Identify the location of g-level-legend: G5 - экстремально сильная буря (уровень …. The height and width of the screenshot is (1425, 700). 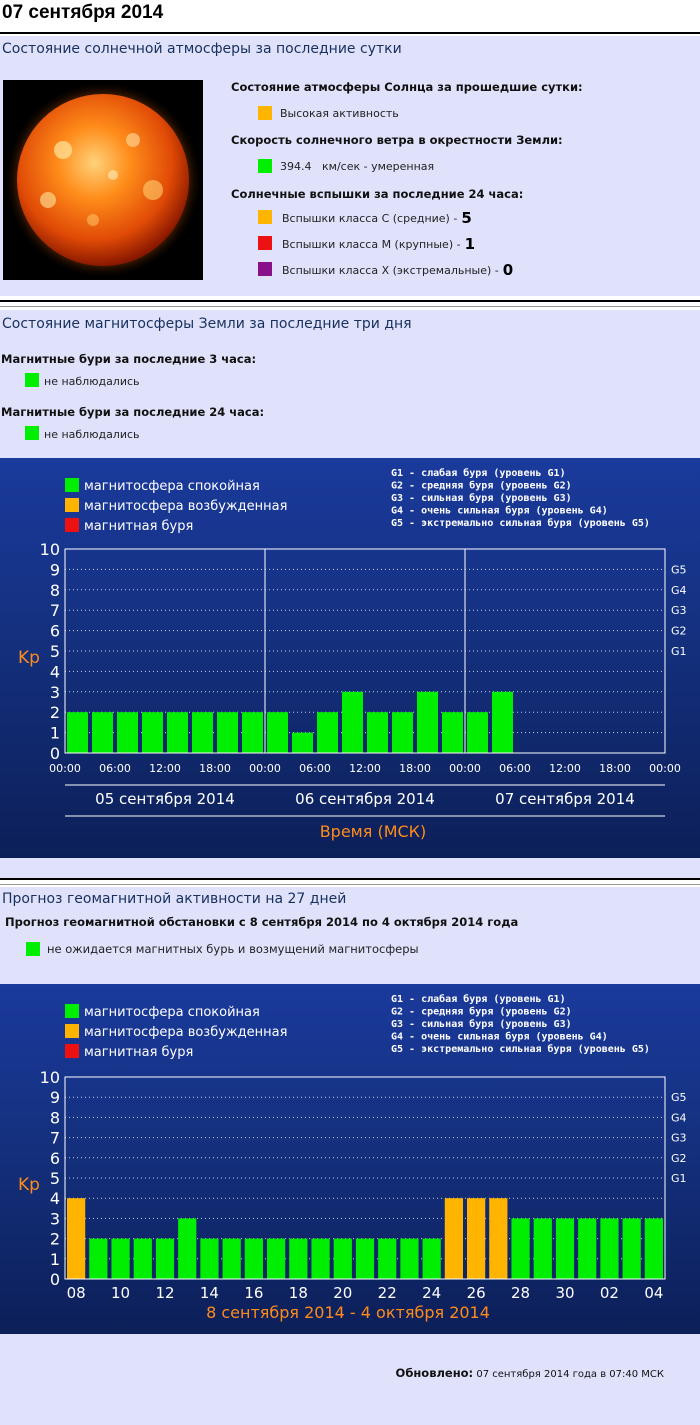
(520, 1049).